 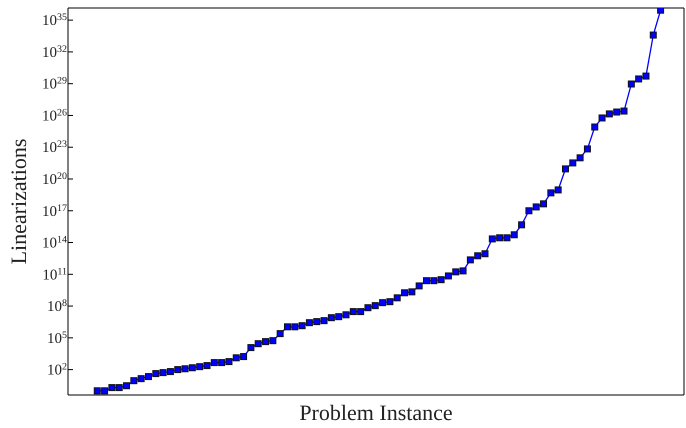 I want to click on y-tick-label: 10$^{2}$, so click(x=57, y=370).